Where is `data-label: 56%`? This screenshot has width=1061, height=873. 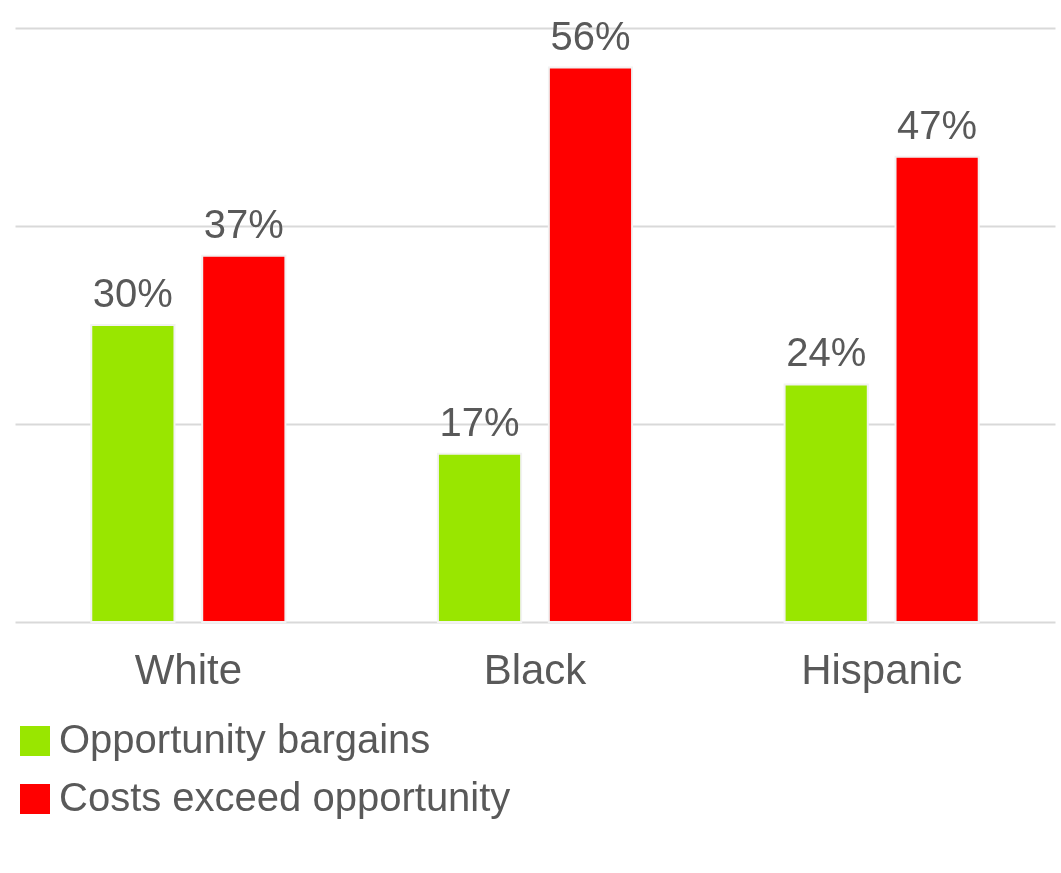 data-label: 56% is located at coordinates (590, 35).